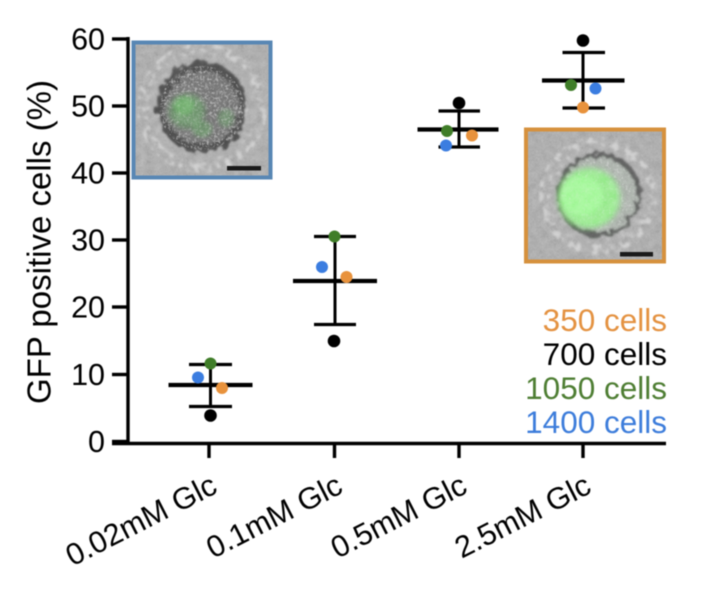 Image resolution: width=714 pixels, height=590 pixels. What do you see at coordinates (605, 354) in the screenshot?
I see `svg-text: 700 cells` at bounding box center [605, 354].